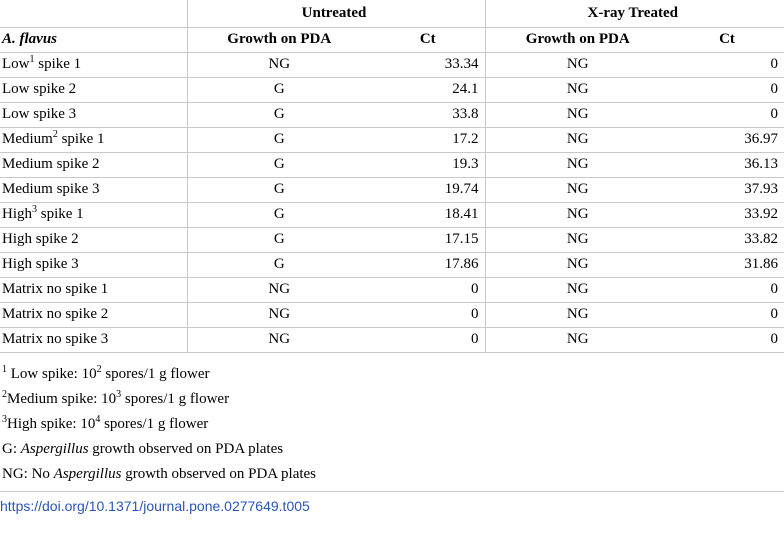 This screenshot has height=540, width=784. What do you see at coordinates (93, 14) in the screenshot?
I see `corner-cell` at bounding box center [93, 14].